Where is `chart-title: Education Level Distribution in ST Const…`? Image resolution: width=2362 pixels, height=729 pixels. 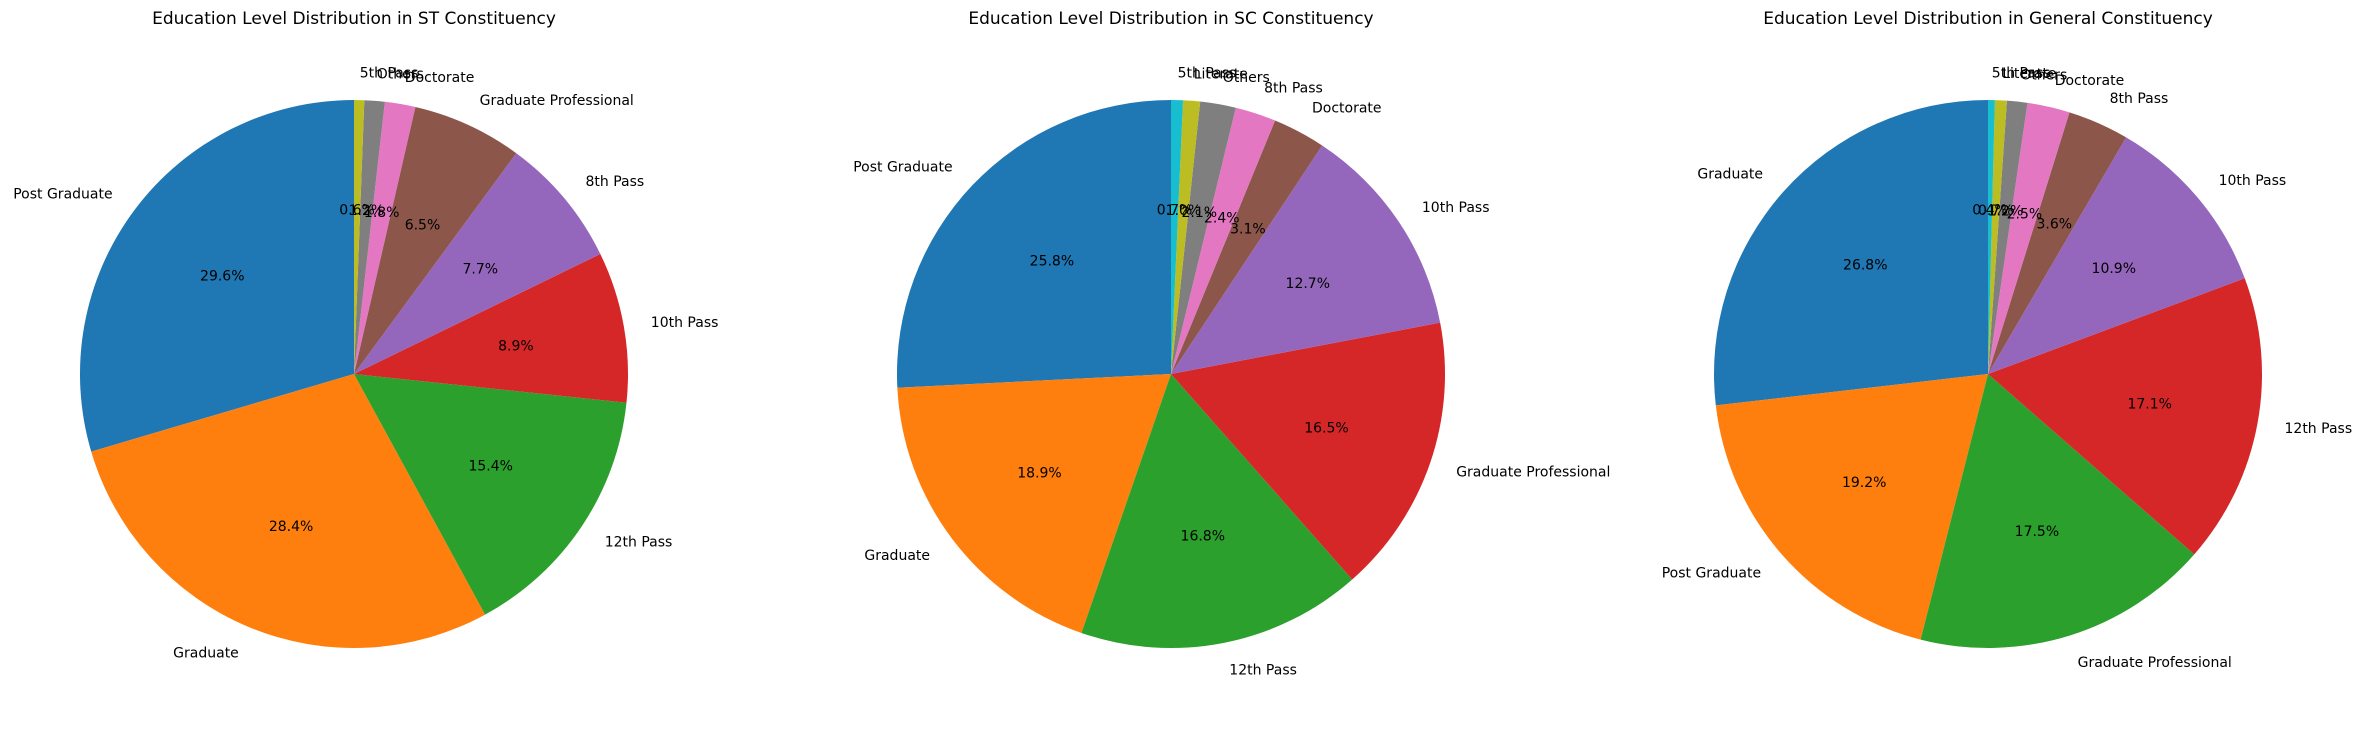 chart-title: Education Level Distribution in ST Const… is located at coordinates (354, 19).